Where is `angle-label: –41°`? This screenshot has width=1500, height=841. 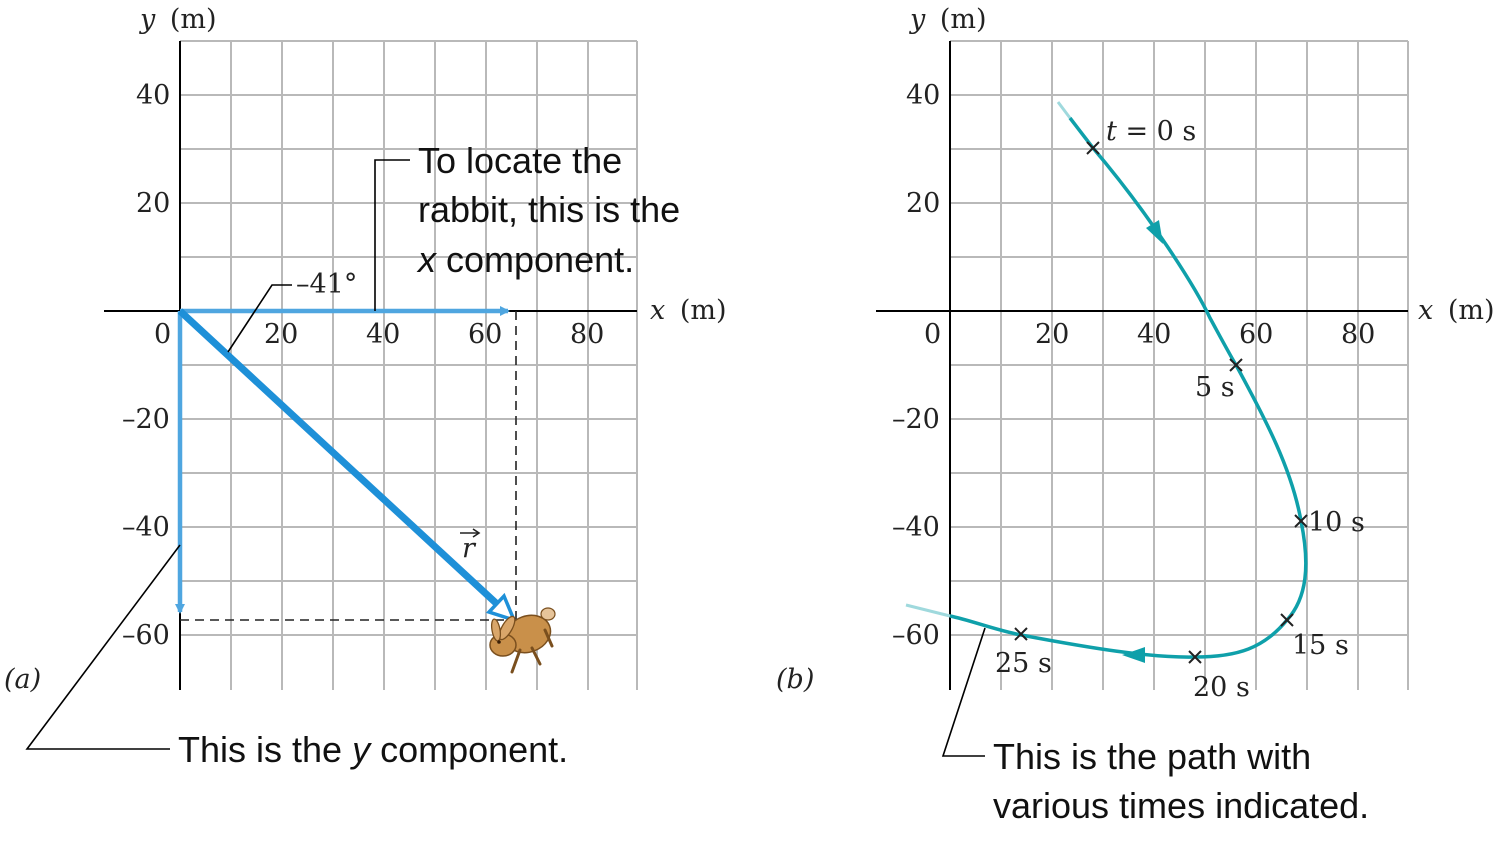
angle-label: –41° is located at coordinates (326, 284).